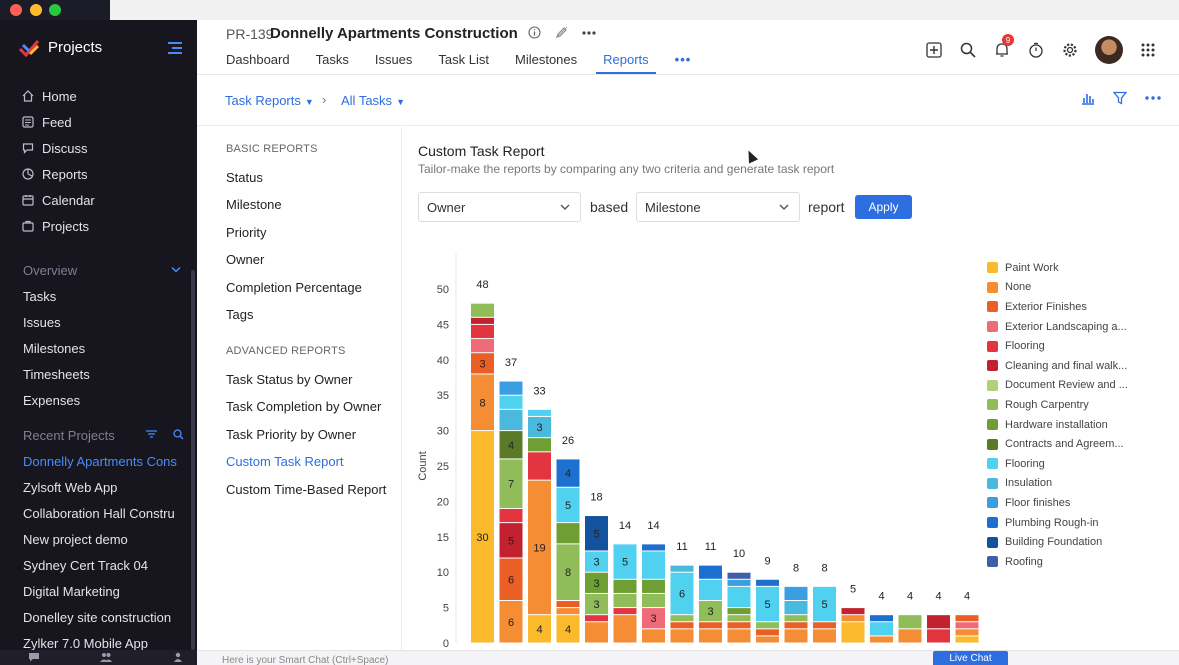 This screenshot has width=1179, height=665. What do you see at coordinates (16, 10) in the screenshot?
I see `close-window-button` at bounding box center [16, 10].